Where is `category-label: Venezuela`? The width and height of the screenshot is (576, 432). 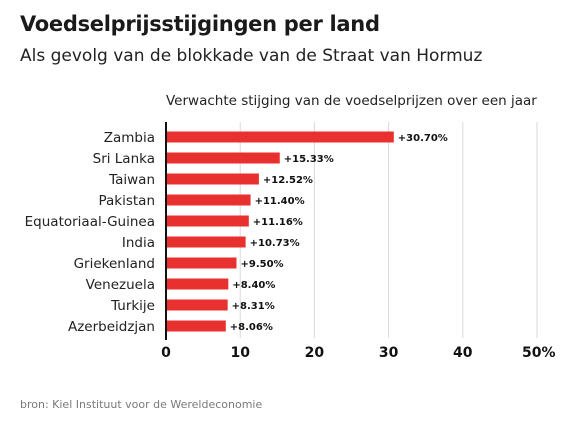 category-label: Venezuela is located at coordinates (120, 285).